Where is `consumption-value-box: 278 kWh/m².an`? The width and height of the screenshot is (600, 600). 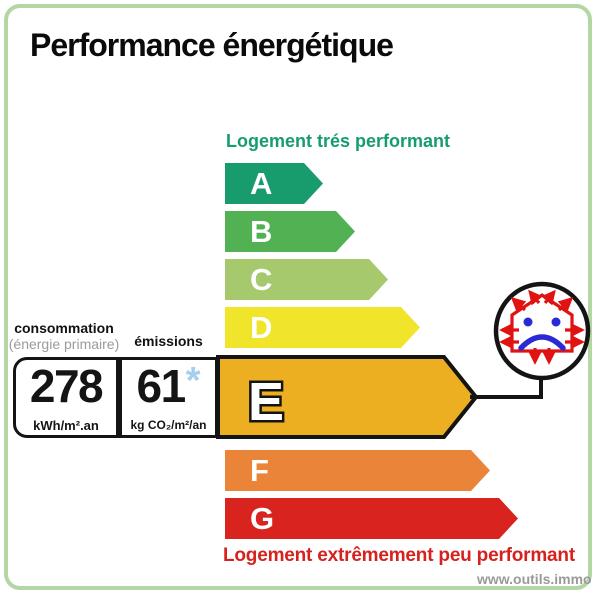 consumption-value-box: 278 kWh/m².an is located at coordinates (66, 397).